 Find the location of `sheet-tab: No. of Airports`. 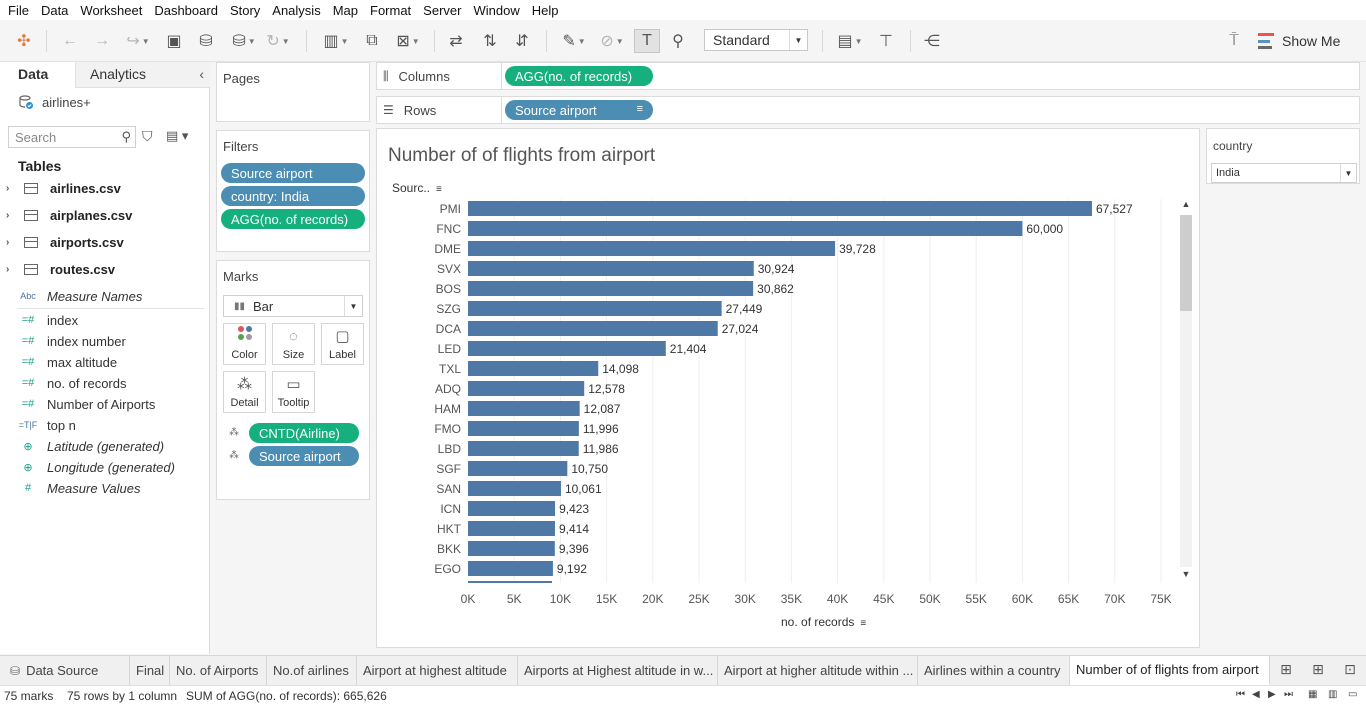

sheet-tab: No. of Airports is located at coordinates (218, 670).